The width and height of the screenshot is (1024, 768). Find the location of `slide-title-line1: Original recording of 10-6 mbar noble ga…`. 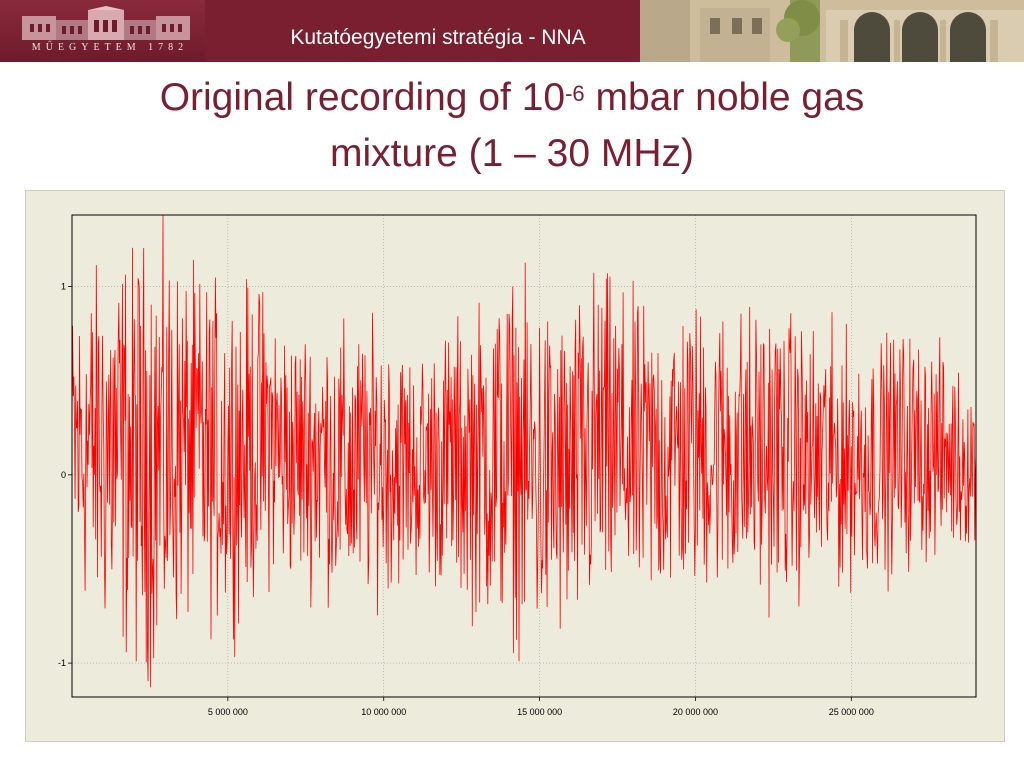

slide-title-line1: Original recording of 10-6 mbar noble ga… is located at coordinates (512, 98).